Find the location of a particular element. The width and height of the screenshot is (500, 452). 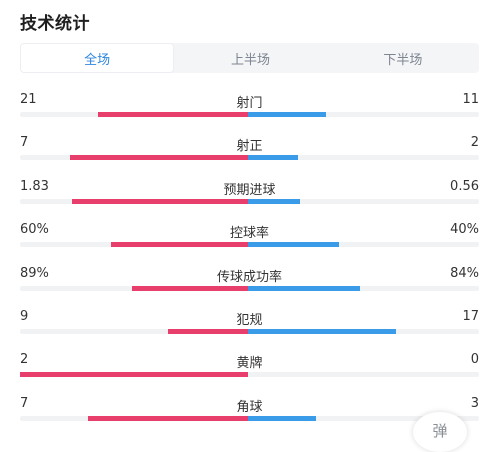

away-value: 40% is located at coordinates (464, 230).